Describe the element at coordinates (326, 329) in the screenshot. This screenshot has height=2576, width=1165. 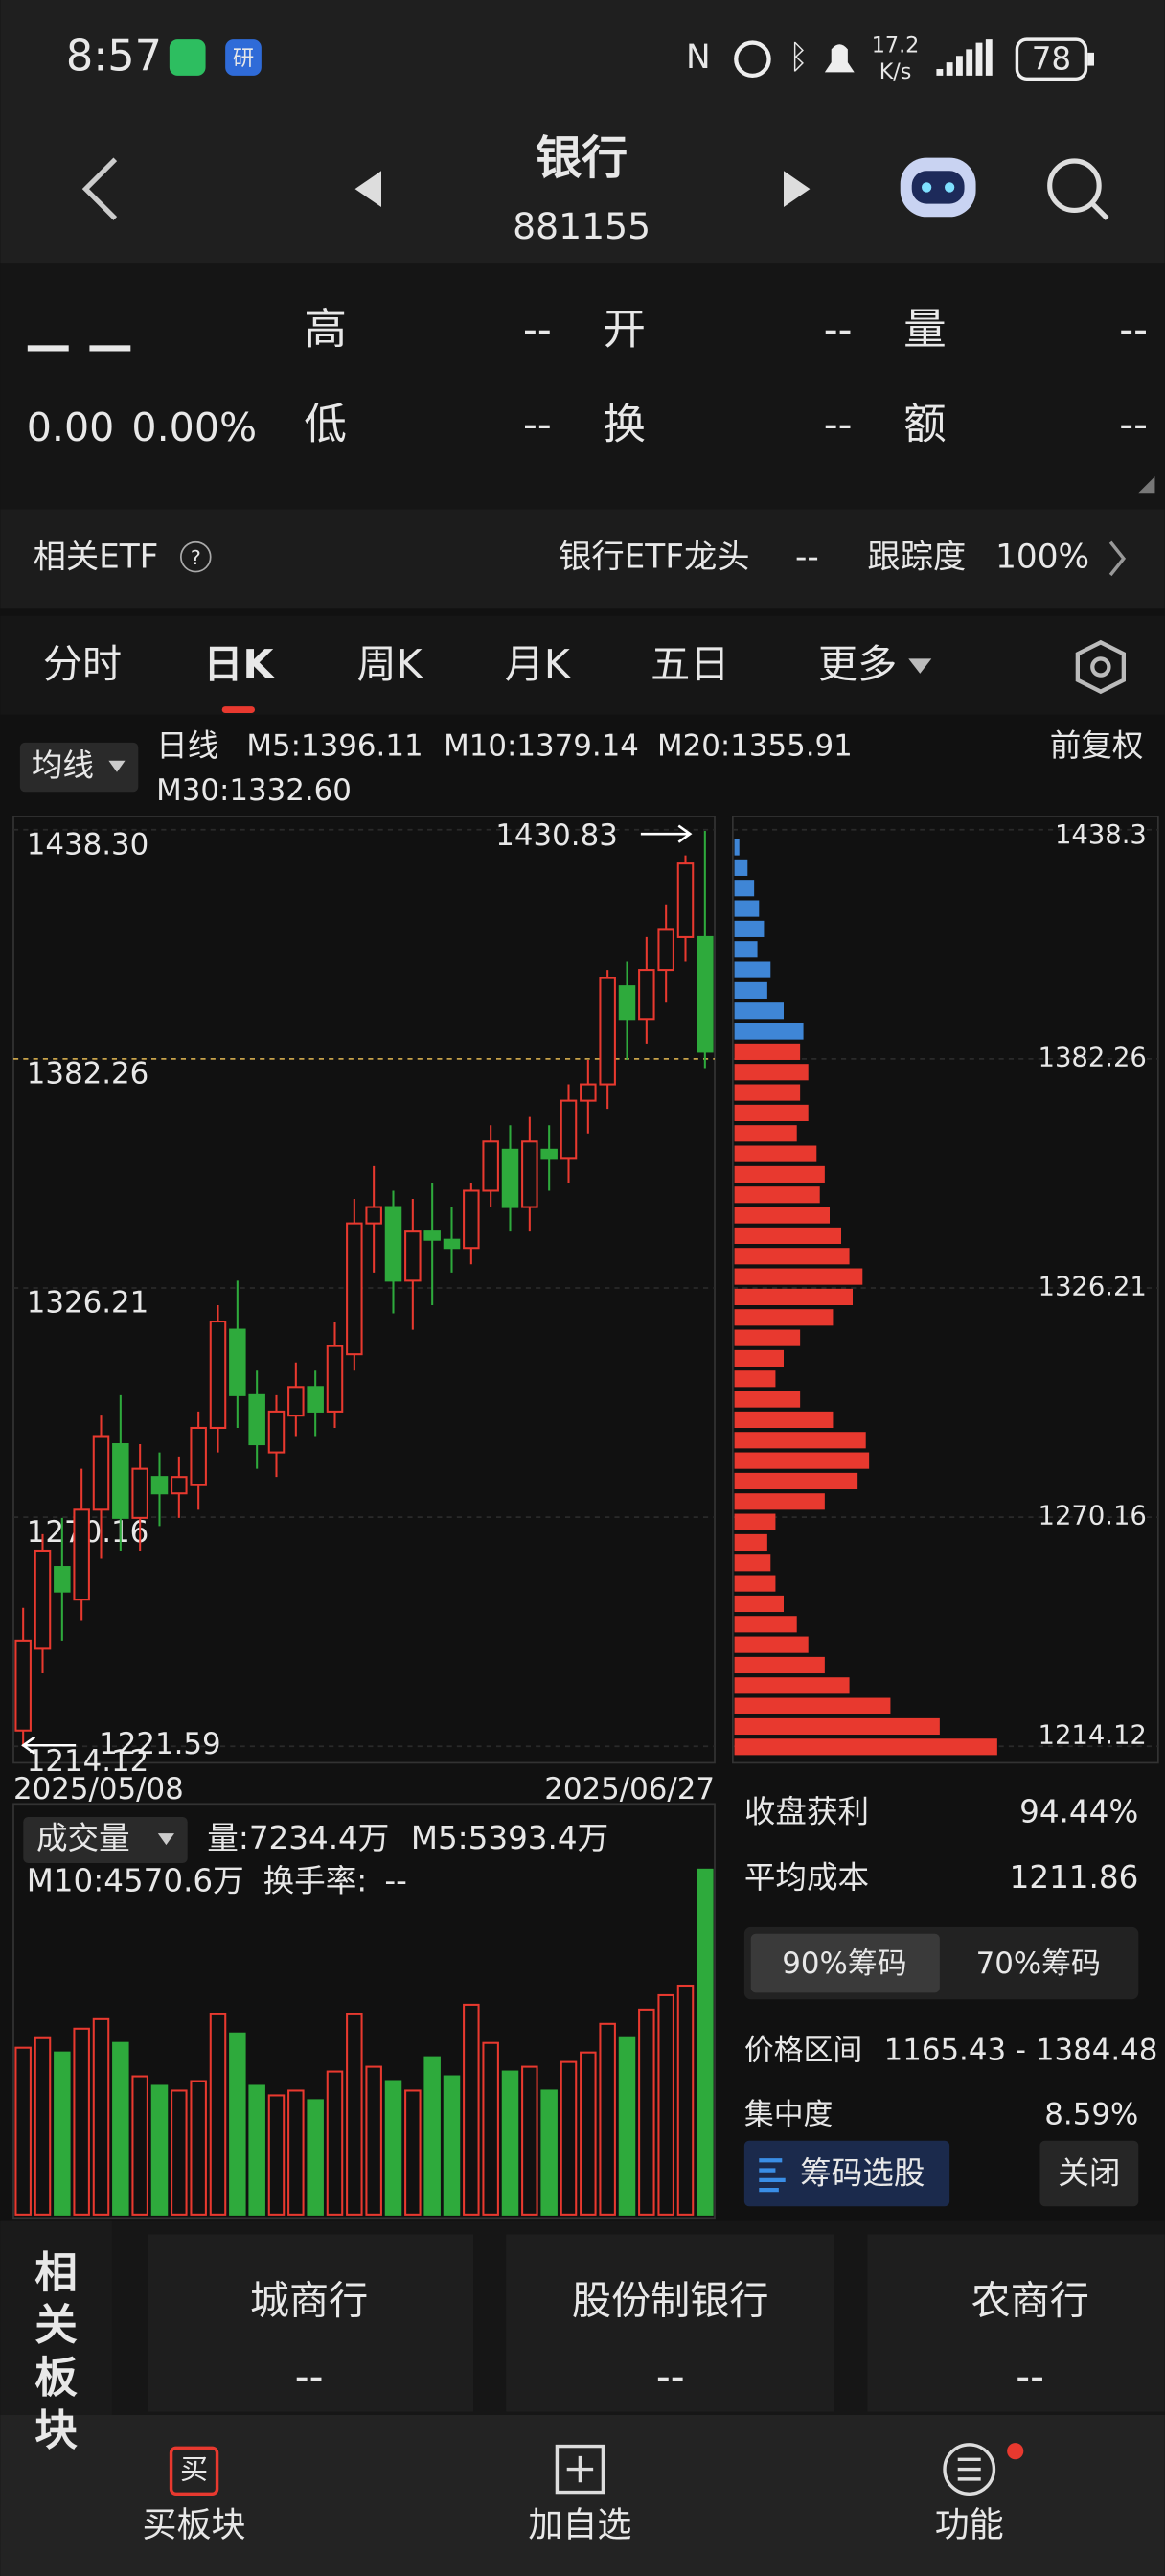
I see `field-label: 高` at that location.